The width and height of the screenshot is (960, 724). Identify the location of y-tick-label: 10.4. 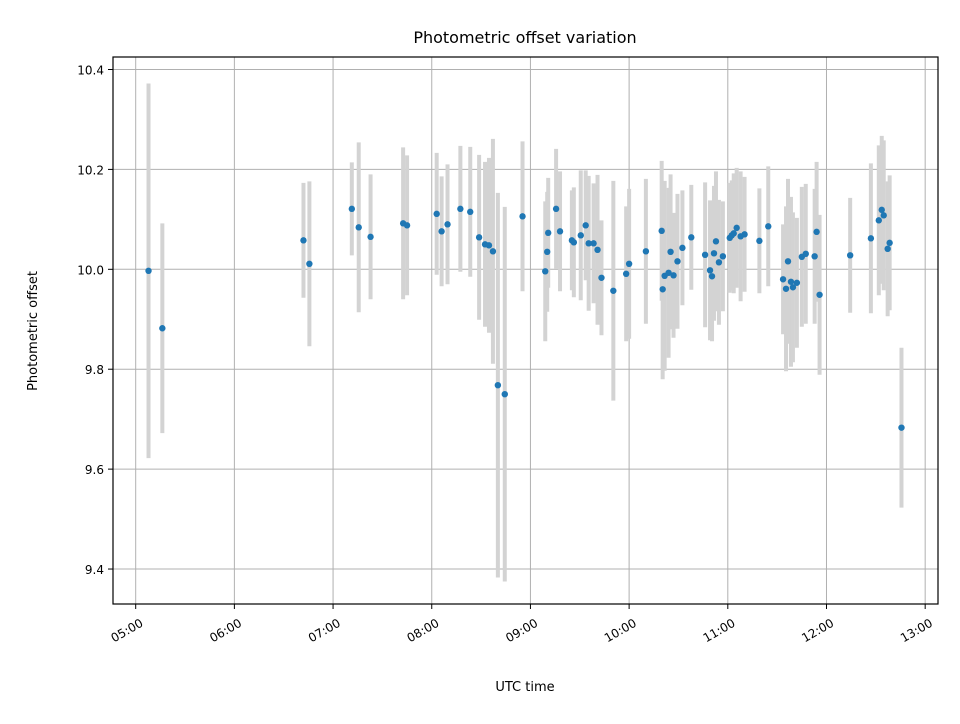
(90, 70).